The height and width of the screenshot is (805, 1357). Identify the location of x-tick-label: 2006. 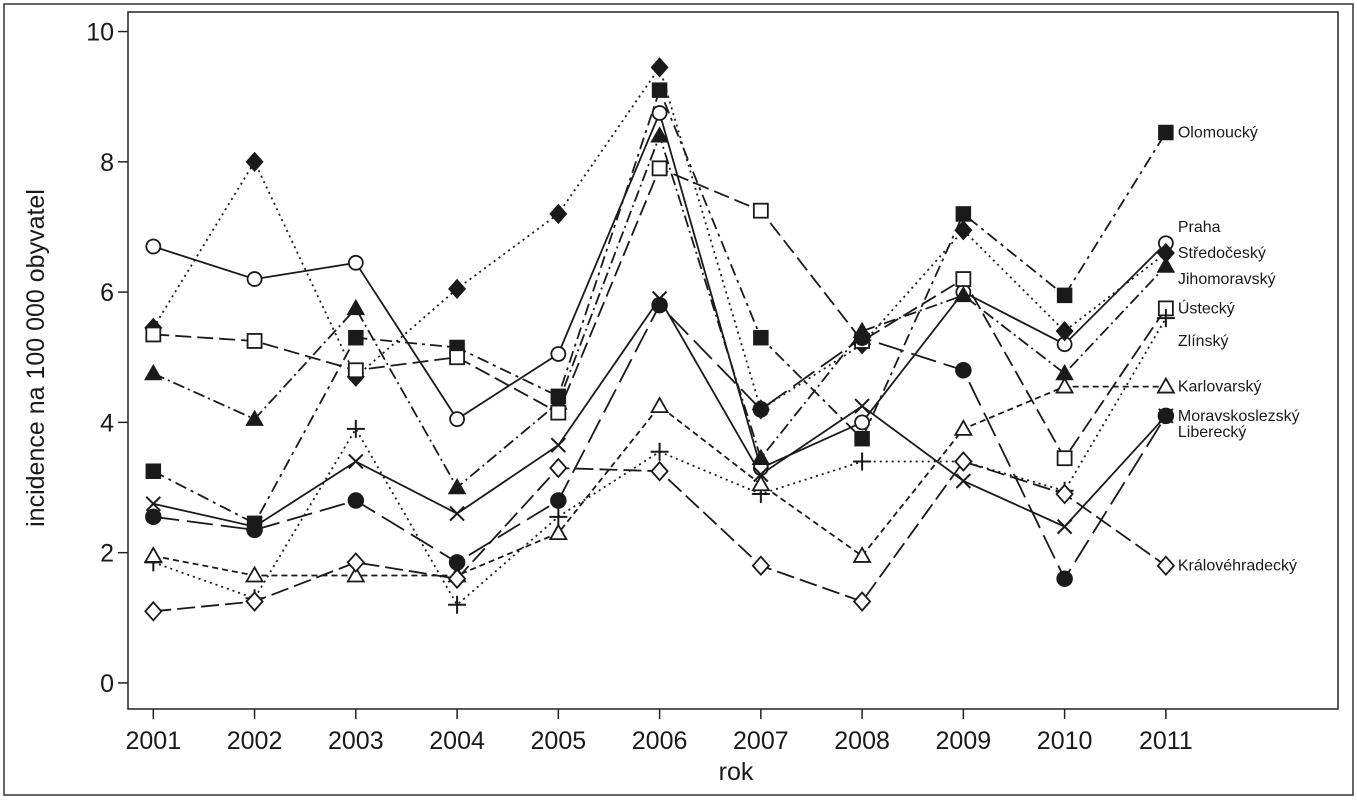
(660, 741).